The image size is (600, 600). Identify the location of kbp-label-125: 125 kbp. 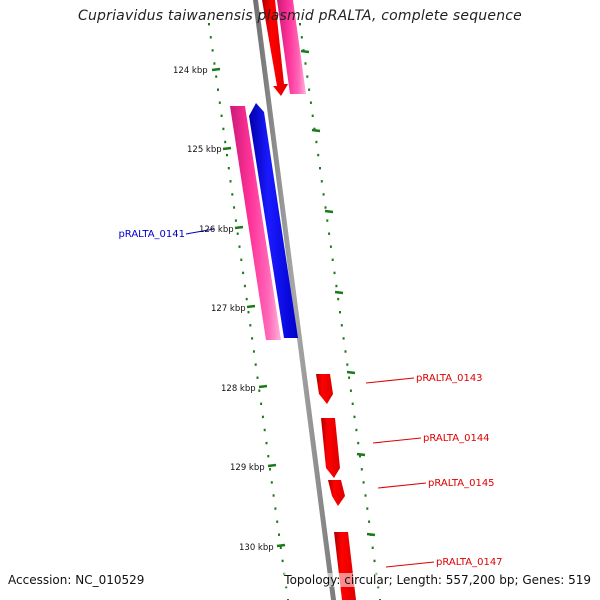
(204, 150).